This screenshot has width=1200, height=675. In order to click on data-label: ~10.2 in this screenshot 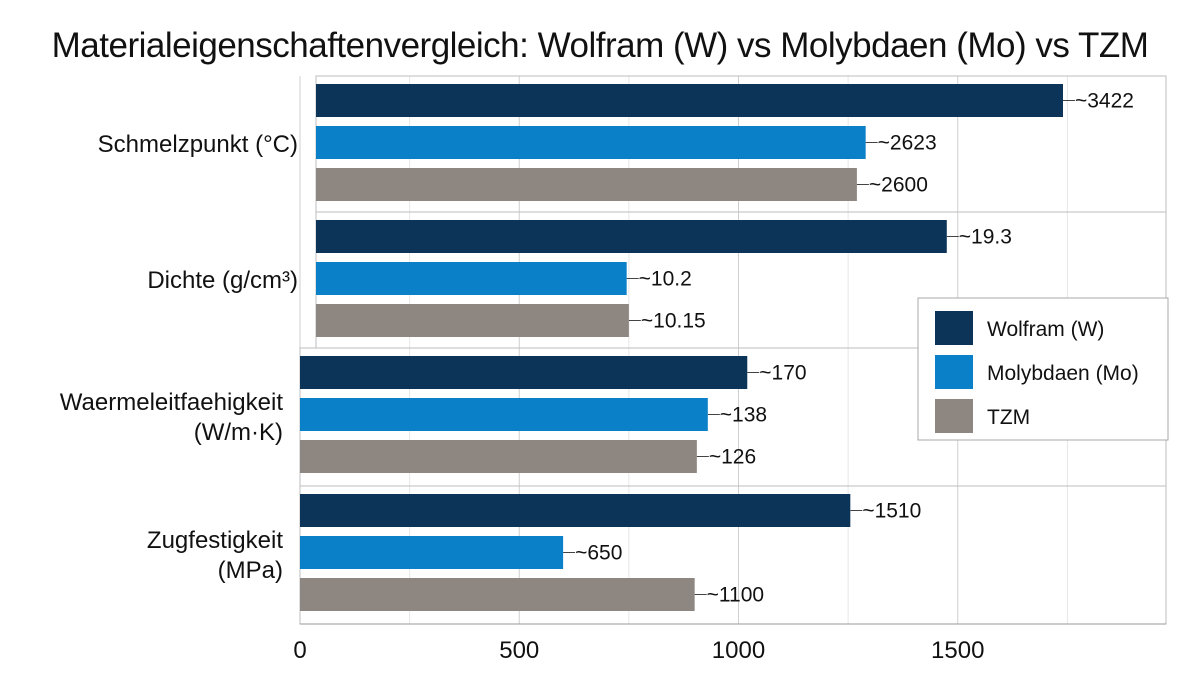, I will do `click(665, 279)`.